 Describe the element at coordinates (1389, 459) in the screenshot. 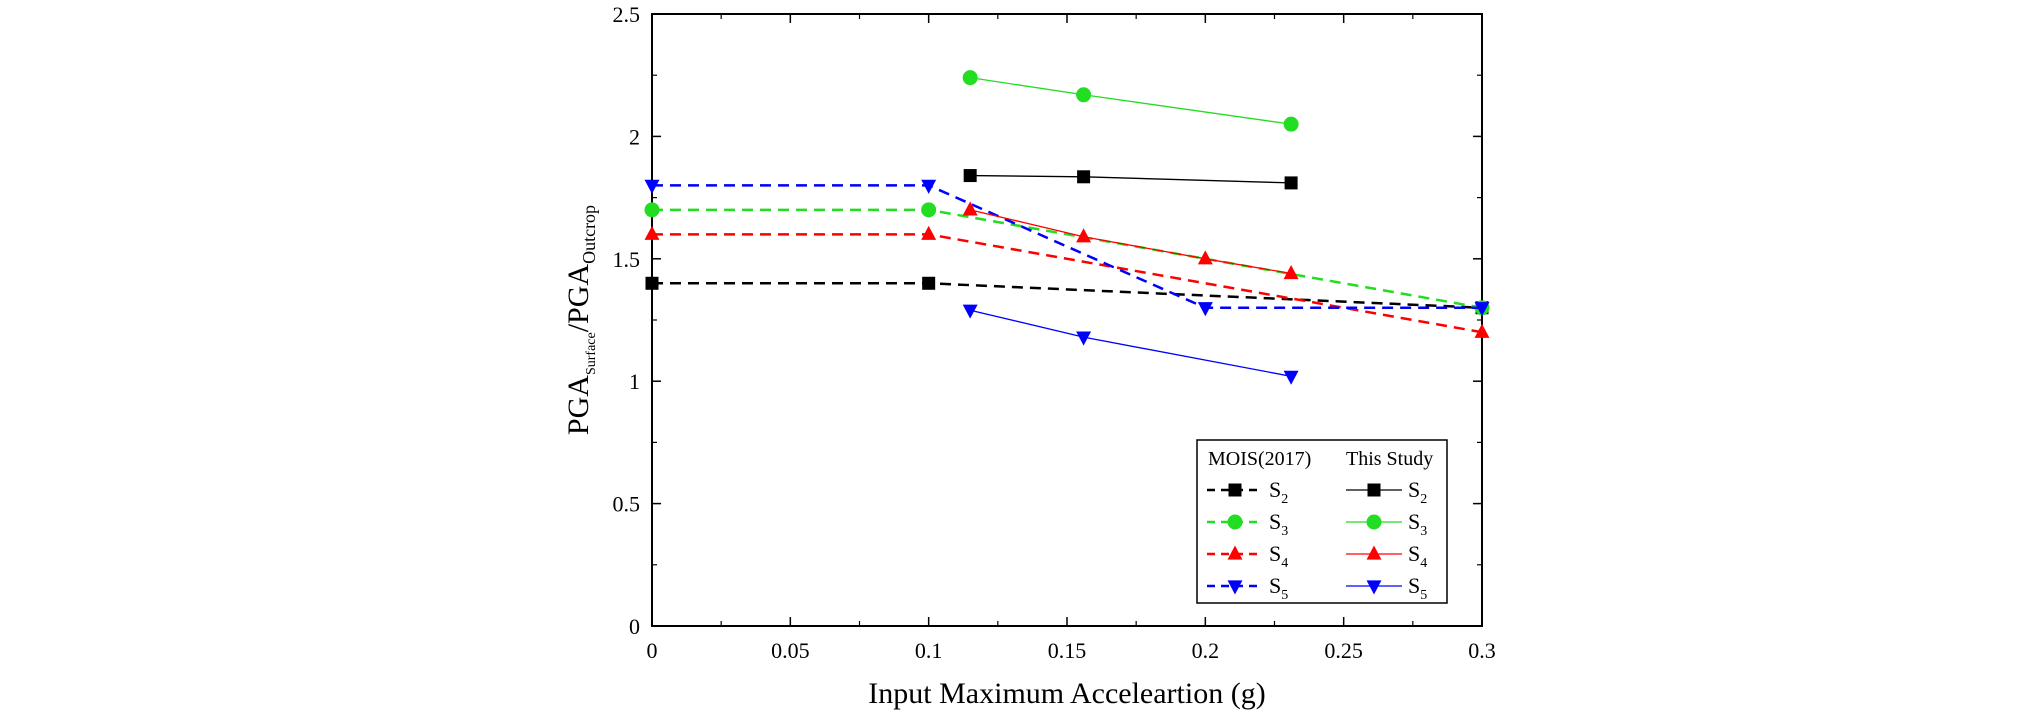

I see `legend-title-this-study: This Study` at that location.